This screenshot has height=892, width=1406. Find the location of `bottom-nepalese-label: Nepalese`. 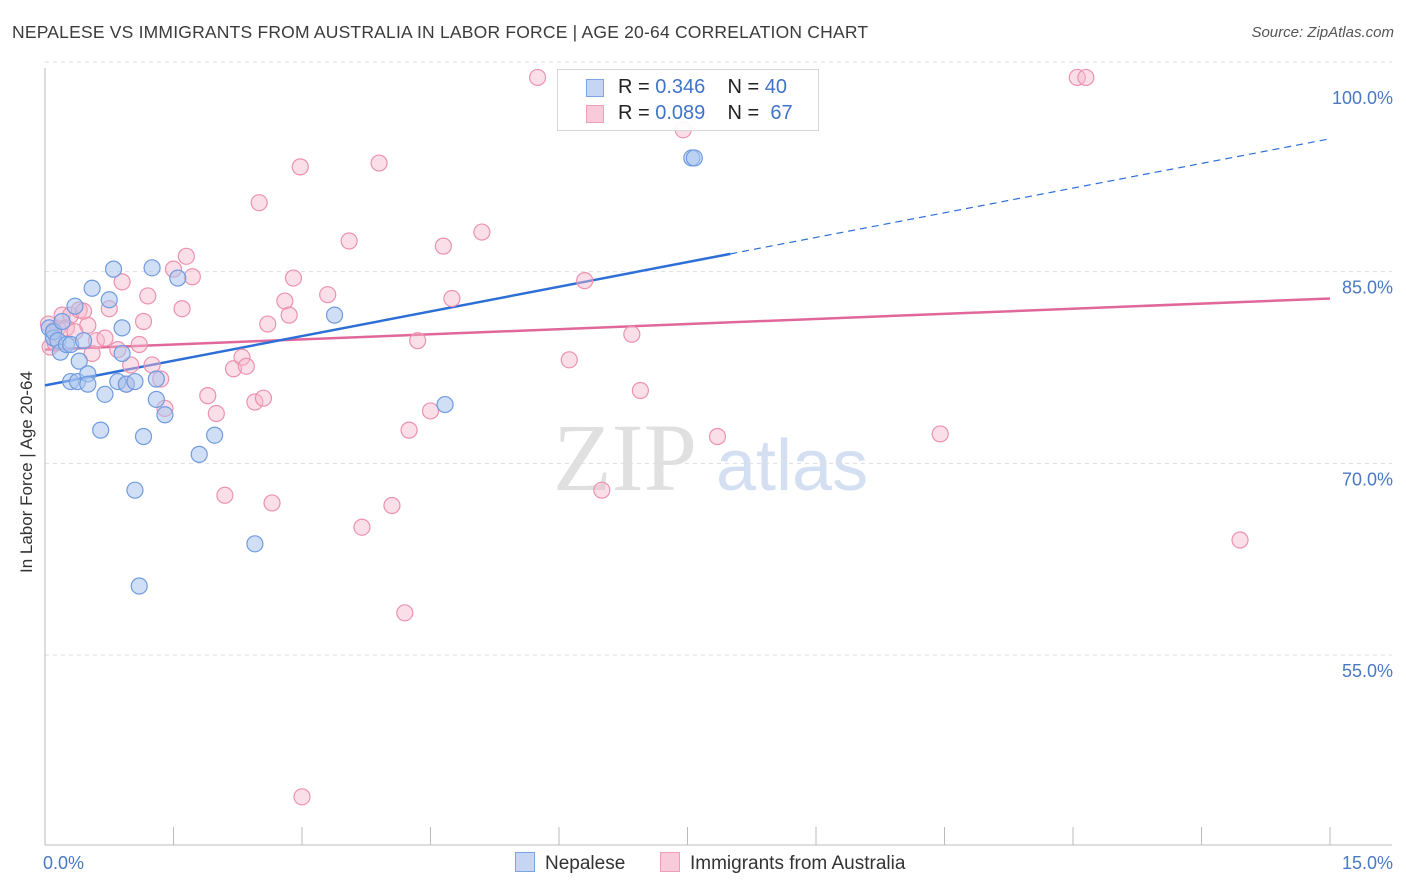

bottom-nepalese-label: Nepalese is located at coordinates (585, 863).